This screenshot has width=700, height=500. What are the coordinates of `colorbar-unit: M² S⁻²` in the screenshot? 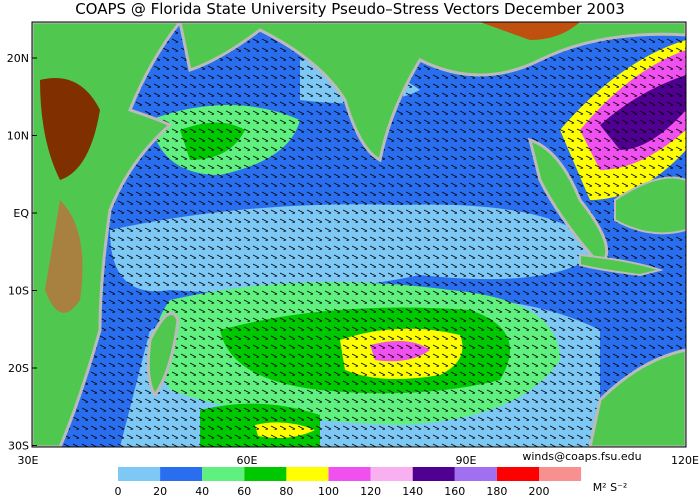 It's located at (610, 487).